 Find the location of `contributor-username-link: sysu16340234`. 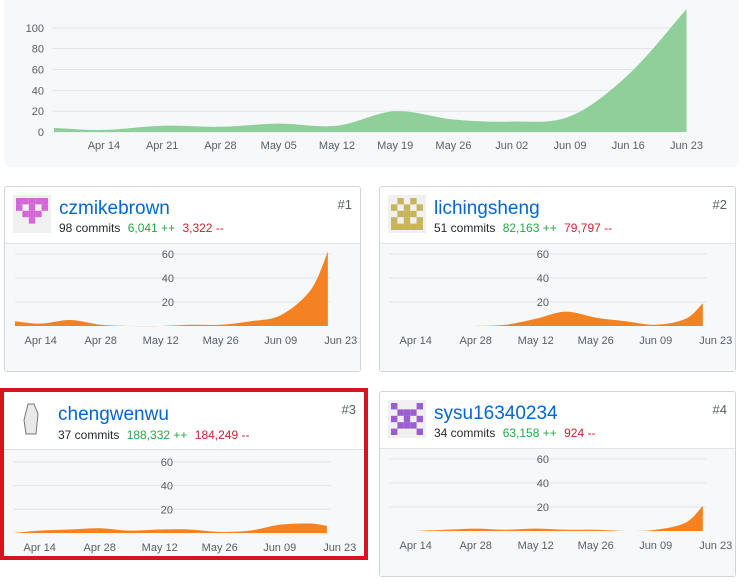

contributor-username-link: sysu16340234 is located at coordinates (496, 413).